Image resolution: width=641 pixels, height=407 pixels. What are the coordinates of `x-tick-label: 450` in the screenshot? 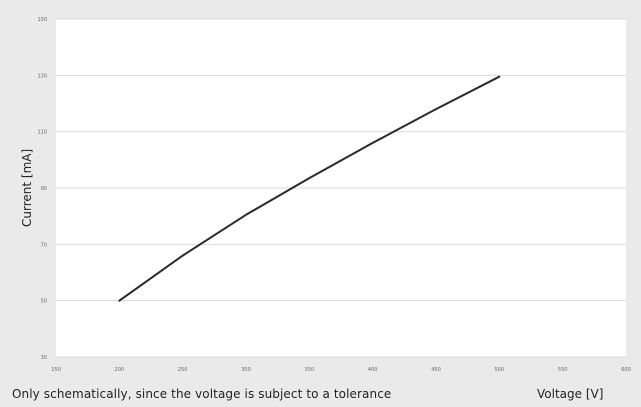 It's located at (436, 370).